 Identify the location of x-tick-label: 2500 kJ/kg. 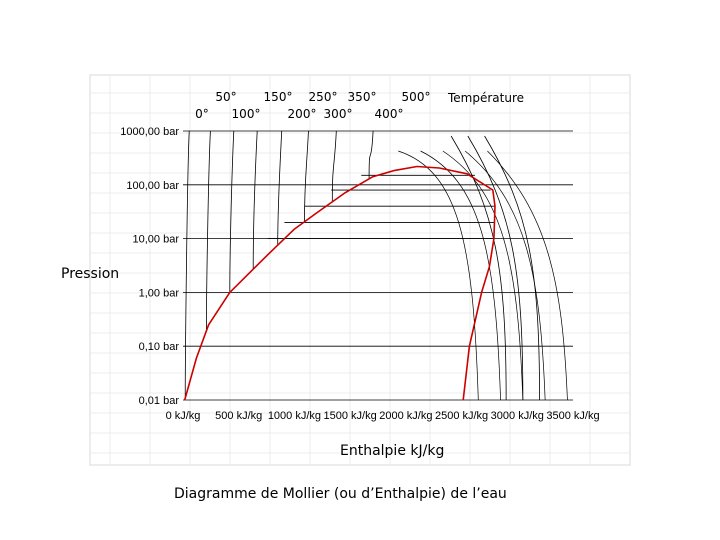
(461, 416).